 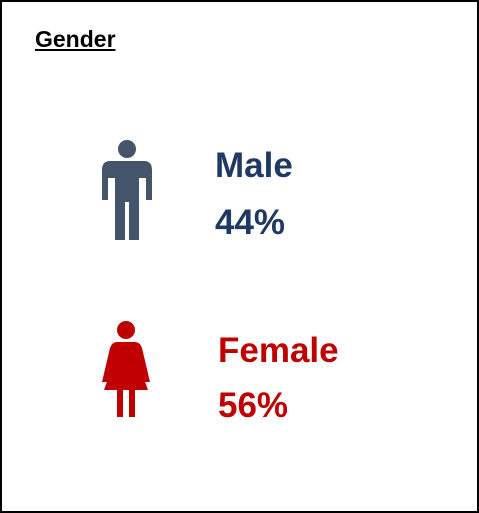 I want to click on female-label: Female, so click(x=278, y=350).